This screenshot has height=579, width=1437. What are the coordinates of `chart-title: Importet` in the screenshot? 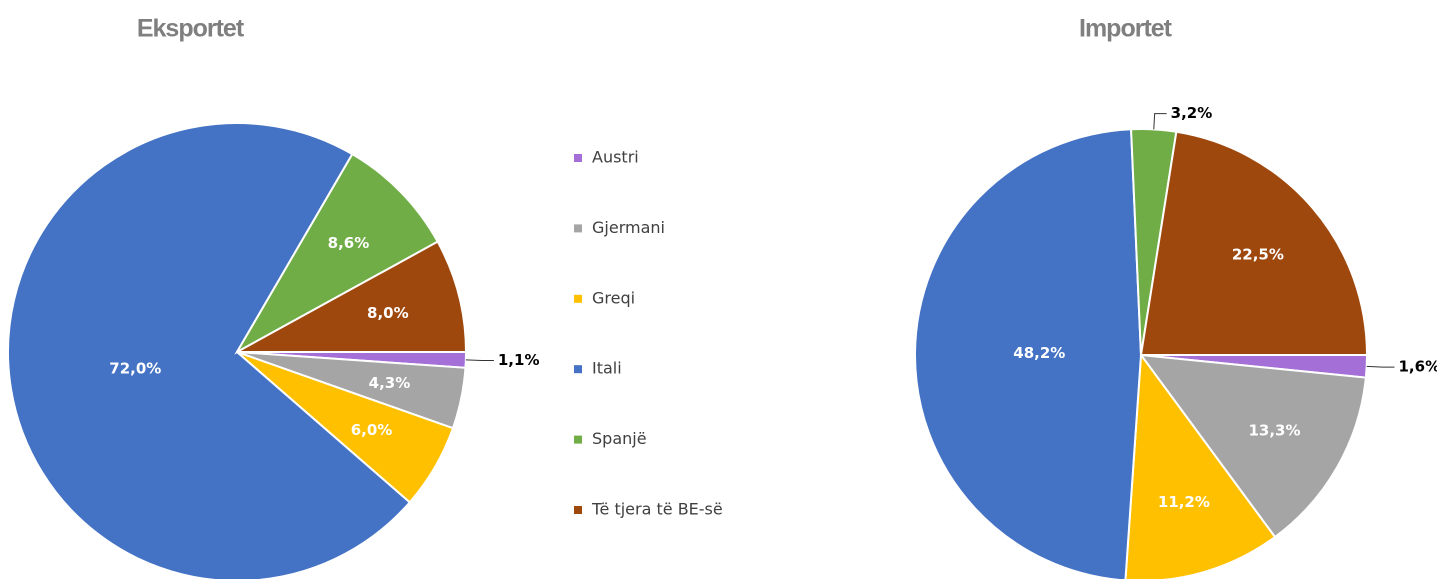 It's located at (1126, 29).